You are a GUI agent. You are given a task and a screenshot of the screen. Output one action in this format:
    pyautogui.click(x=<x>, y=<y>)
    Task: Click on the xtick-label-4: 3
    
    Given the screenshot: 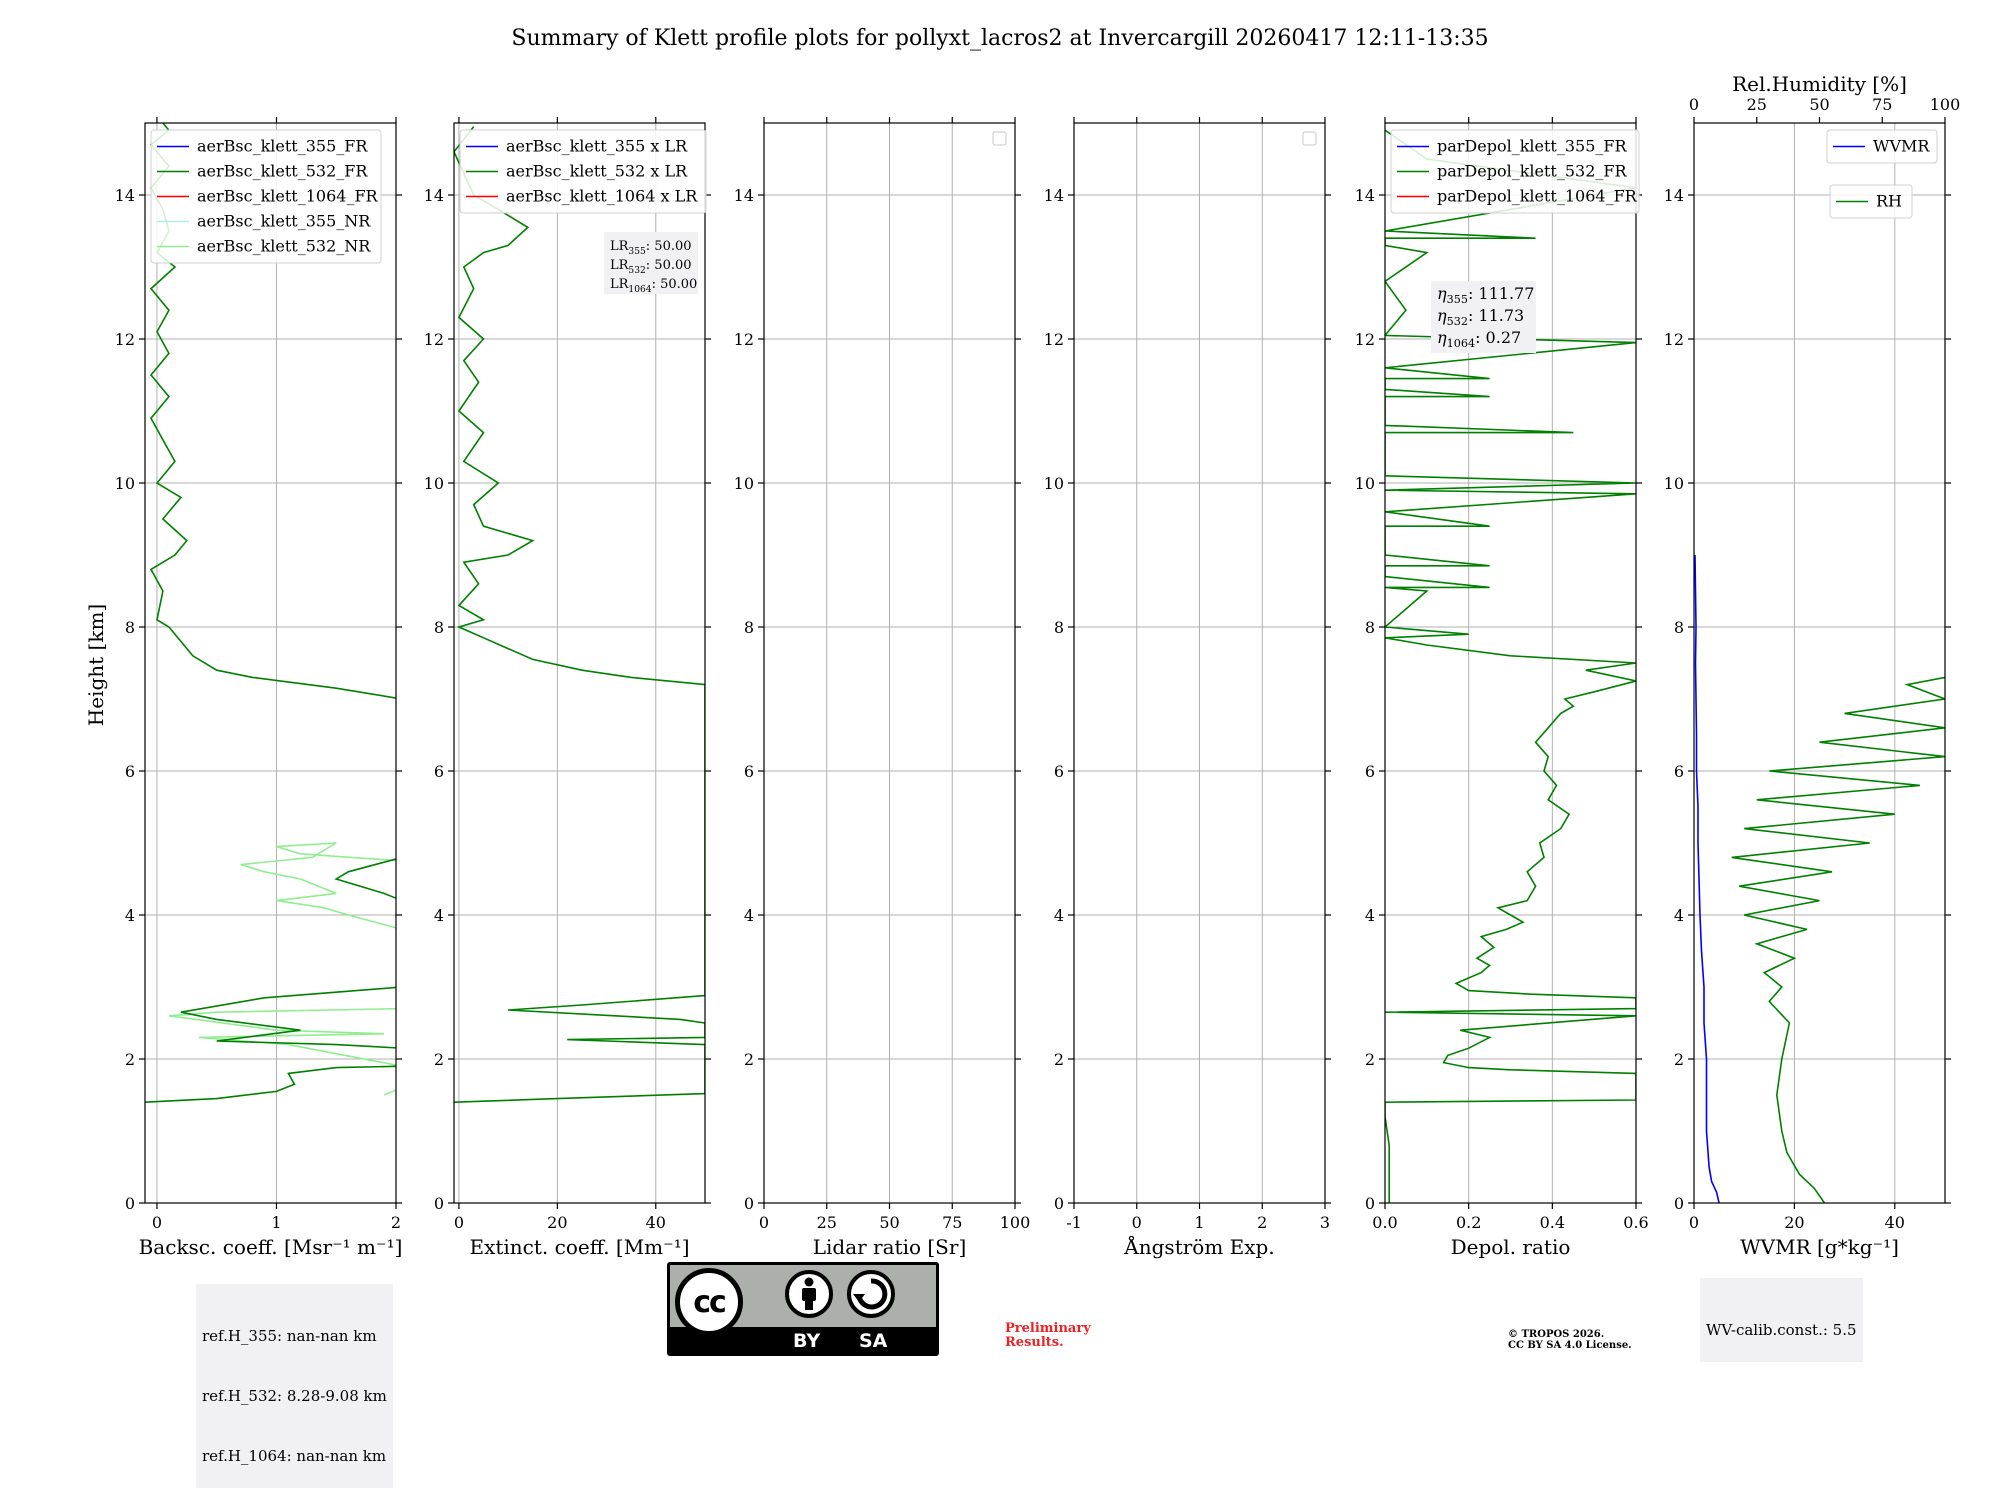 What is the action you would take?
    pyautogui.click(x=1325, y=1222)
    